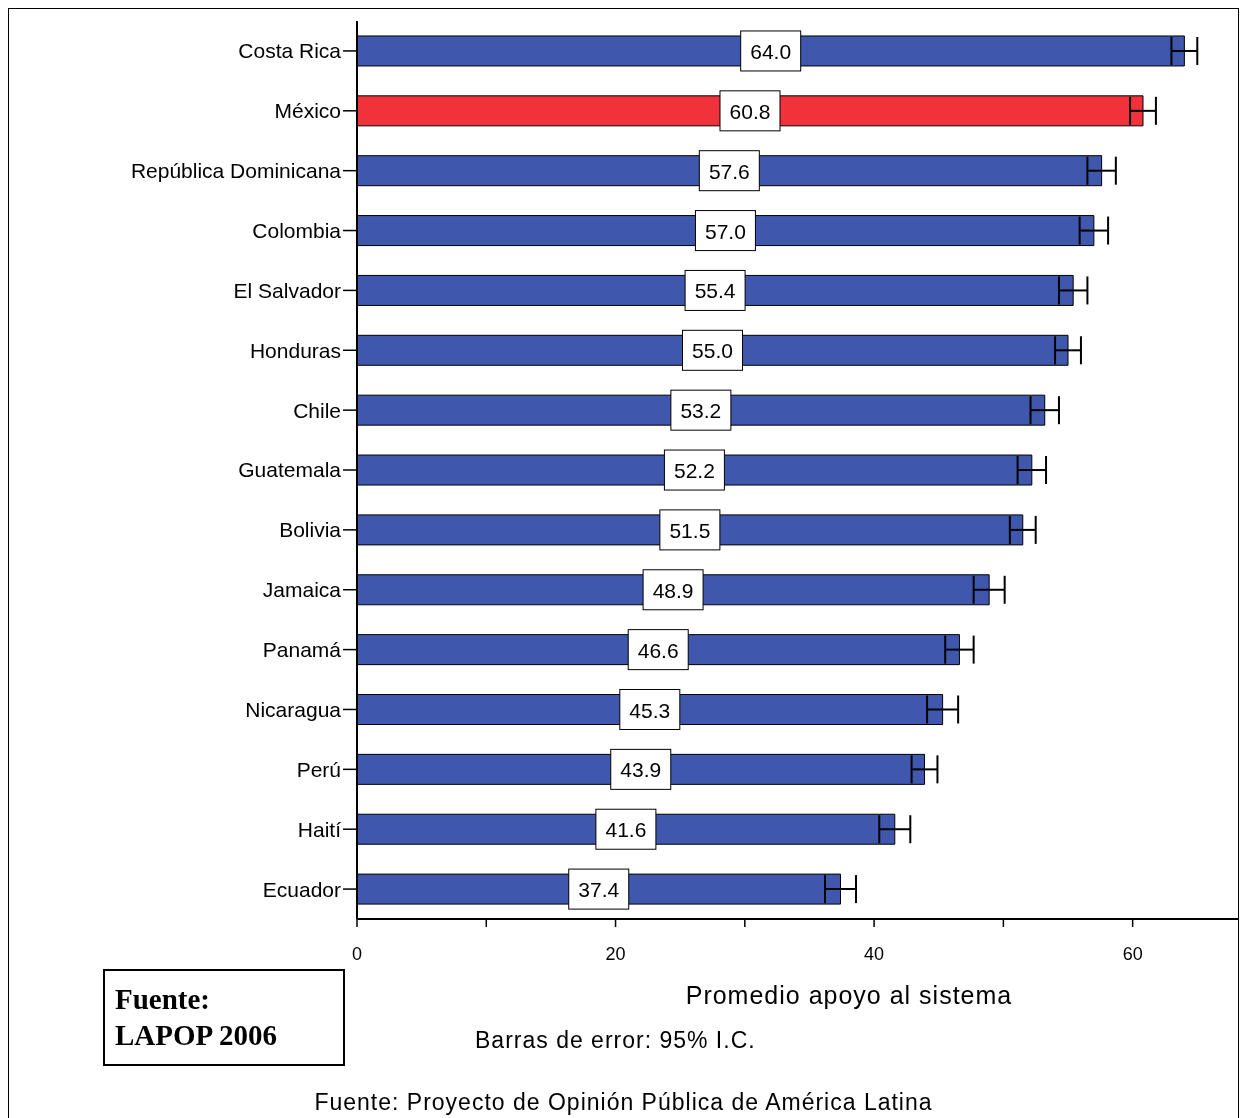 The height and width of the screenshot is (1118, 1247). Describe the element at coordinates (615, 953) in the screenshot. I see `x-tick-label: 20` at that location.